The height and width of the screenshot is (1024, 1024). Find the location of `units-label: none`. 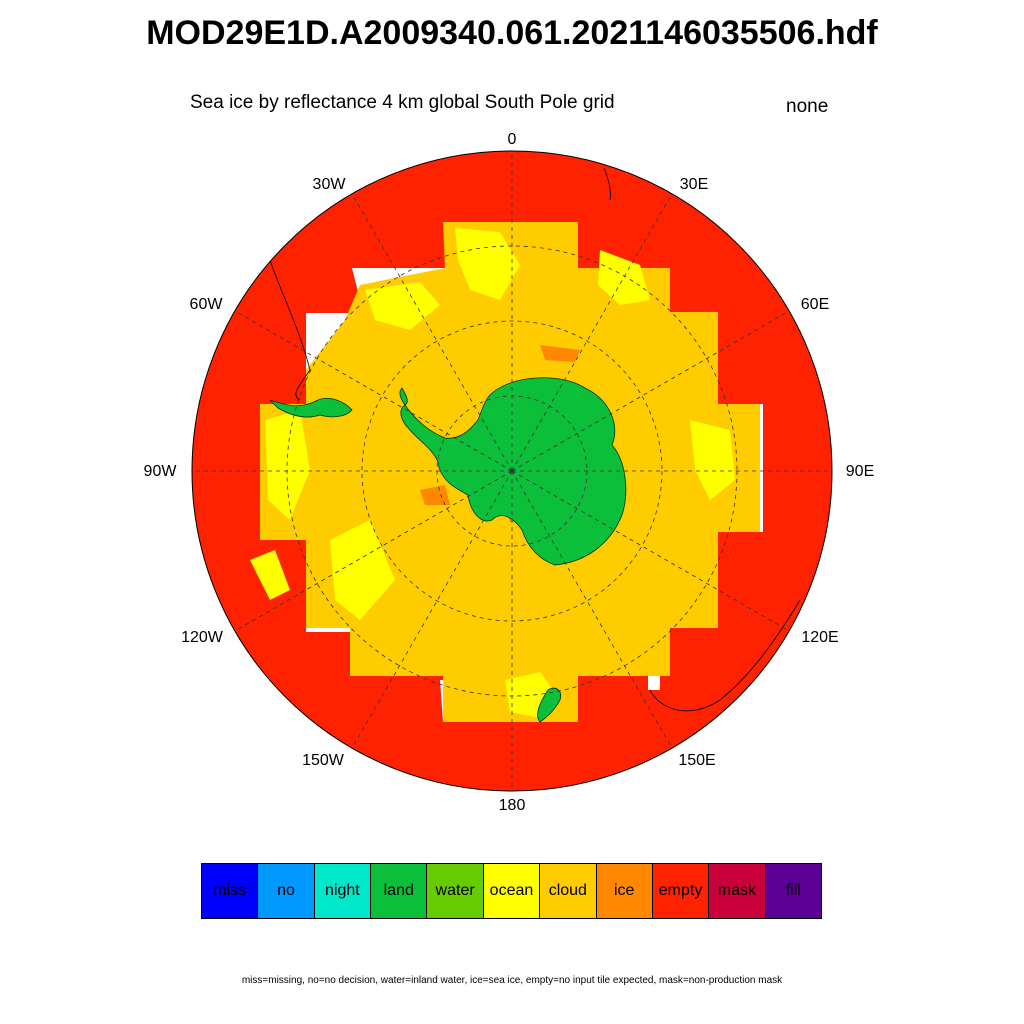

units-label: none is located at coordinates (807, 106).